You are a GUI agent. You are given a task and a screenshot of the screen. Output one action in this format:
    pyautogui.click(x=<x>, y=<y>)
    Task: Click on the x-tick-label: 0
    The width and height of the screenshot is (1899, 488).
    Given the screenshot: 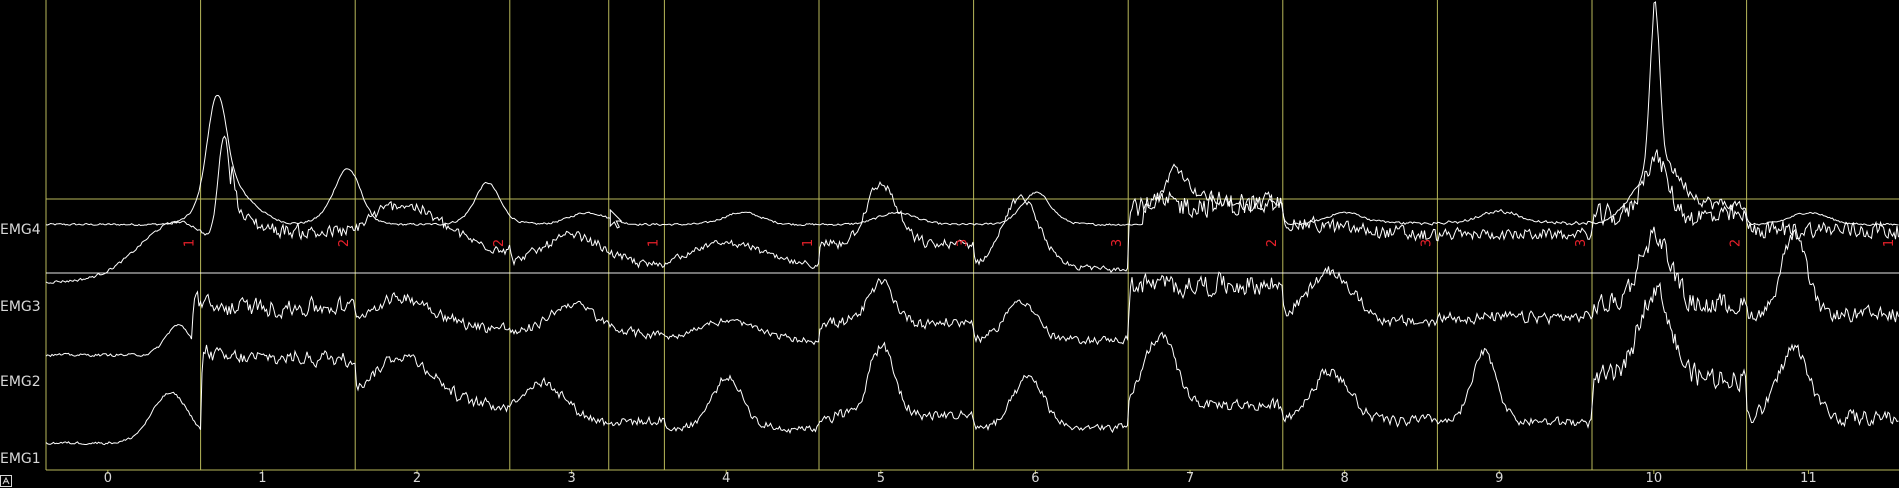 What is the action you would take?
    pyautogui.click(x=107, y=478)
    